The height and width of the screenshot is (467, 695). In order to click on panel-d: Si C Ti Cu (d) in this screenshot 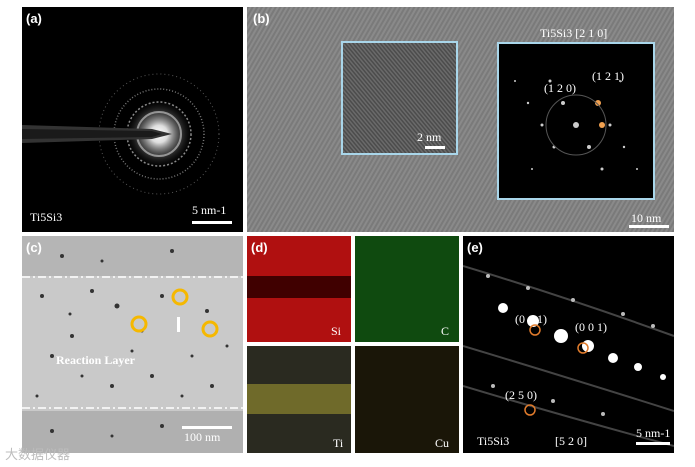, I will do `click(353, 344)`.